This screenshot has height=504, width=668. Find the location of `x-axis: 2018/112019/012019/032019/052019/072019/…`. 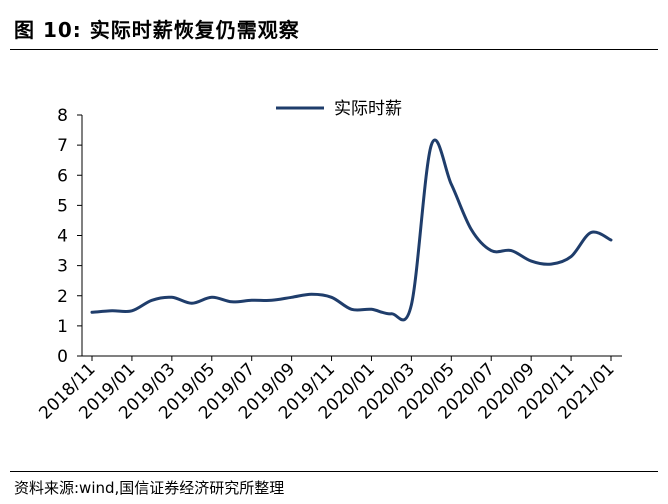

x-axis: 2018/112019/012019/032019/052019/072019/… is located at coordinates (328, 389).